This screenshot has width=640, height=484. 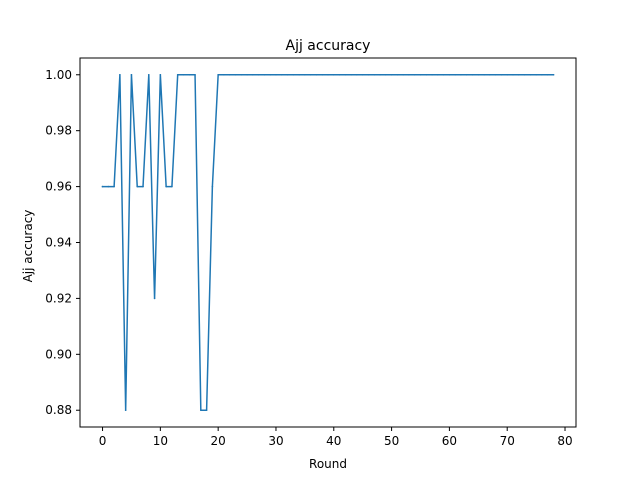 What do you see at coordinates (58, 410) in the screenshot?
I see `y-tick-label: 0.88` at bounding box center [58, 410].